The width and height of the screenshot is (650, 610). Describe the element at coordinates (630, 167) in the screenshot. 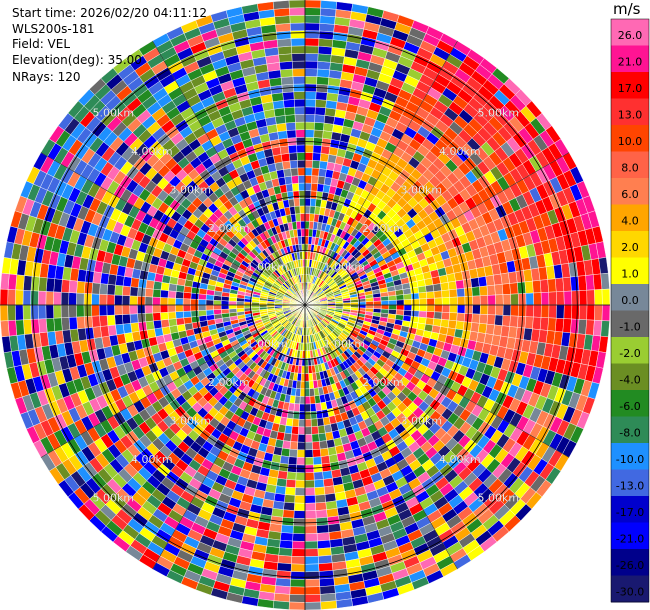

I see `colorbar-tick-label: 8.0` at that location.